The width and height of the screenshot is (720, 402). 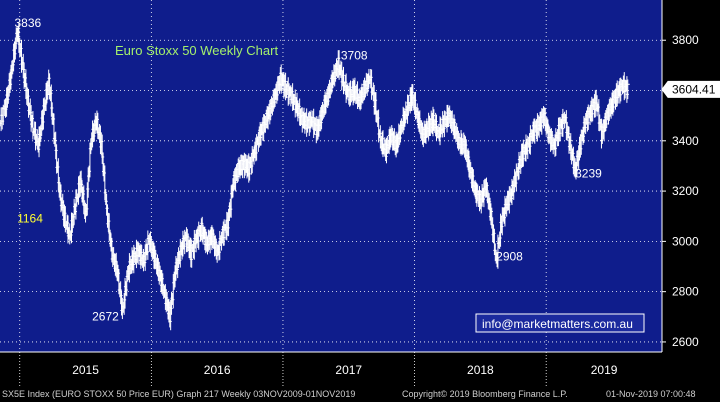 What do you see at coordinates (691, 176) in the screenshot?
I see `y-axis-panel` at bounding box center [691, 176].